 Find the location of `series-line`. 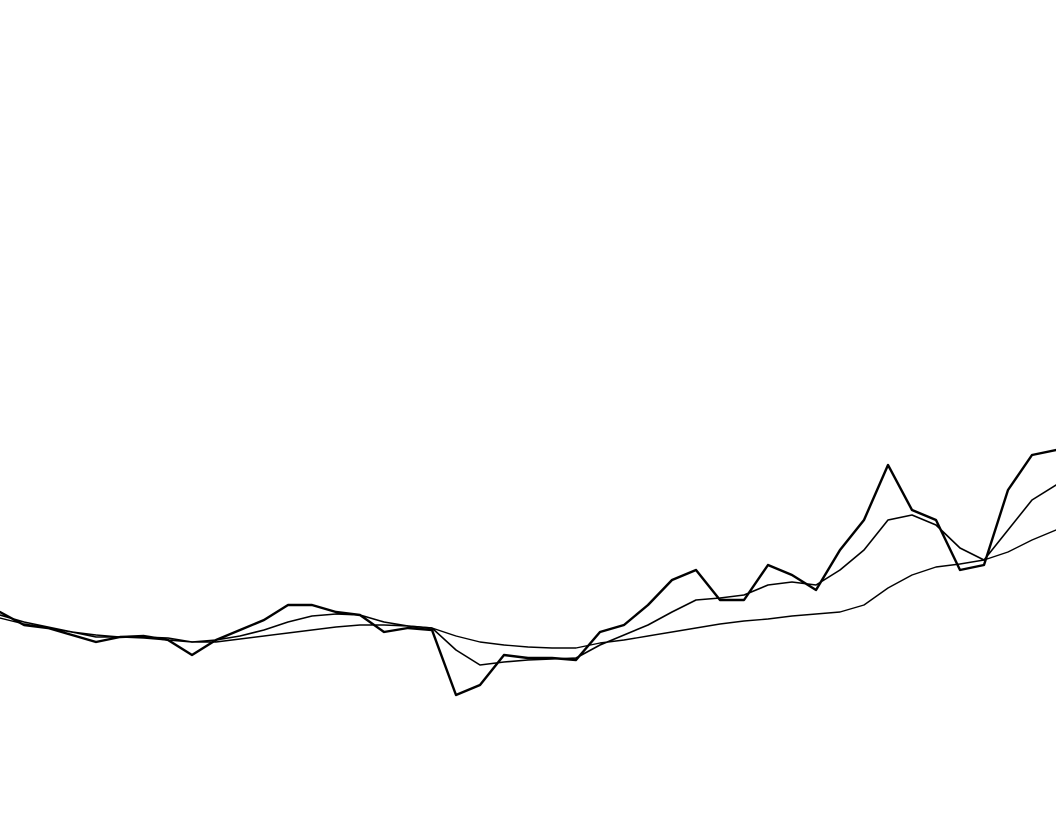

series-line is located at coordinates (528, 589).